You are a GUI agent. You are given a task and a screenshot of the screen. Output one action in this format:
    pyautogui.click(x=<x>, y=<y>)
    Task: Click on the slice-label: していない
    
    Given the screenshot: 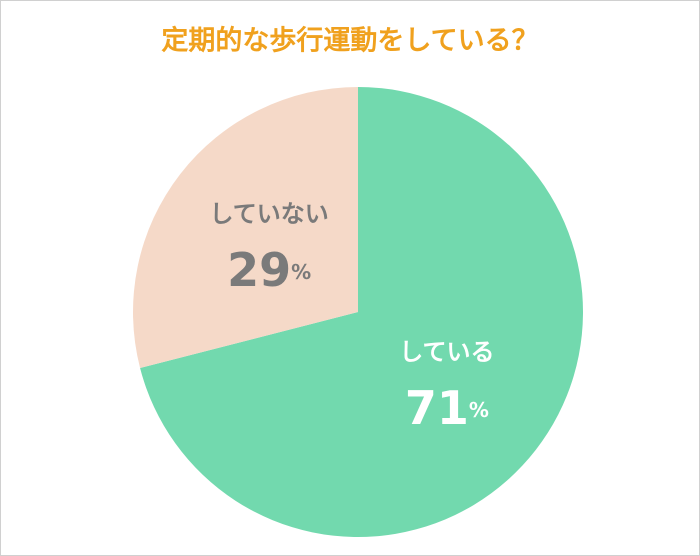 What is the action you would take?
    pyautogui.click(x=268, y=214)
    